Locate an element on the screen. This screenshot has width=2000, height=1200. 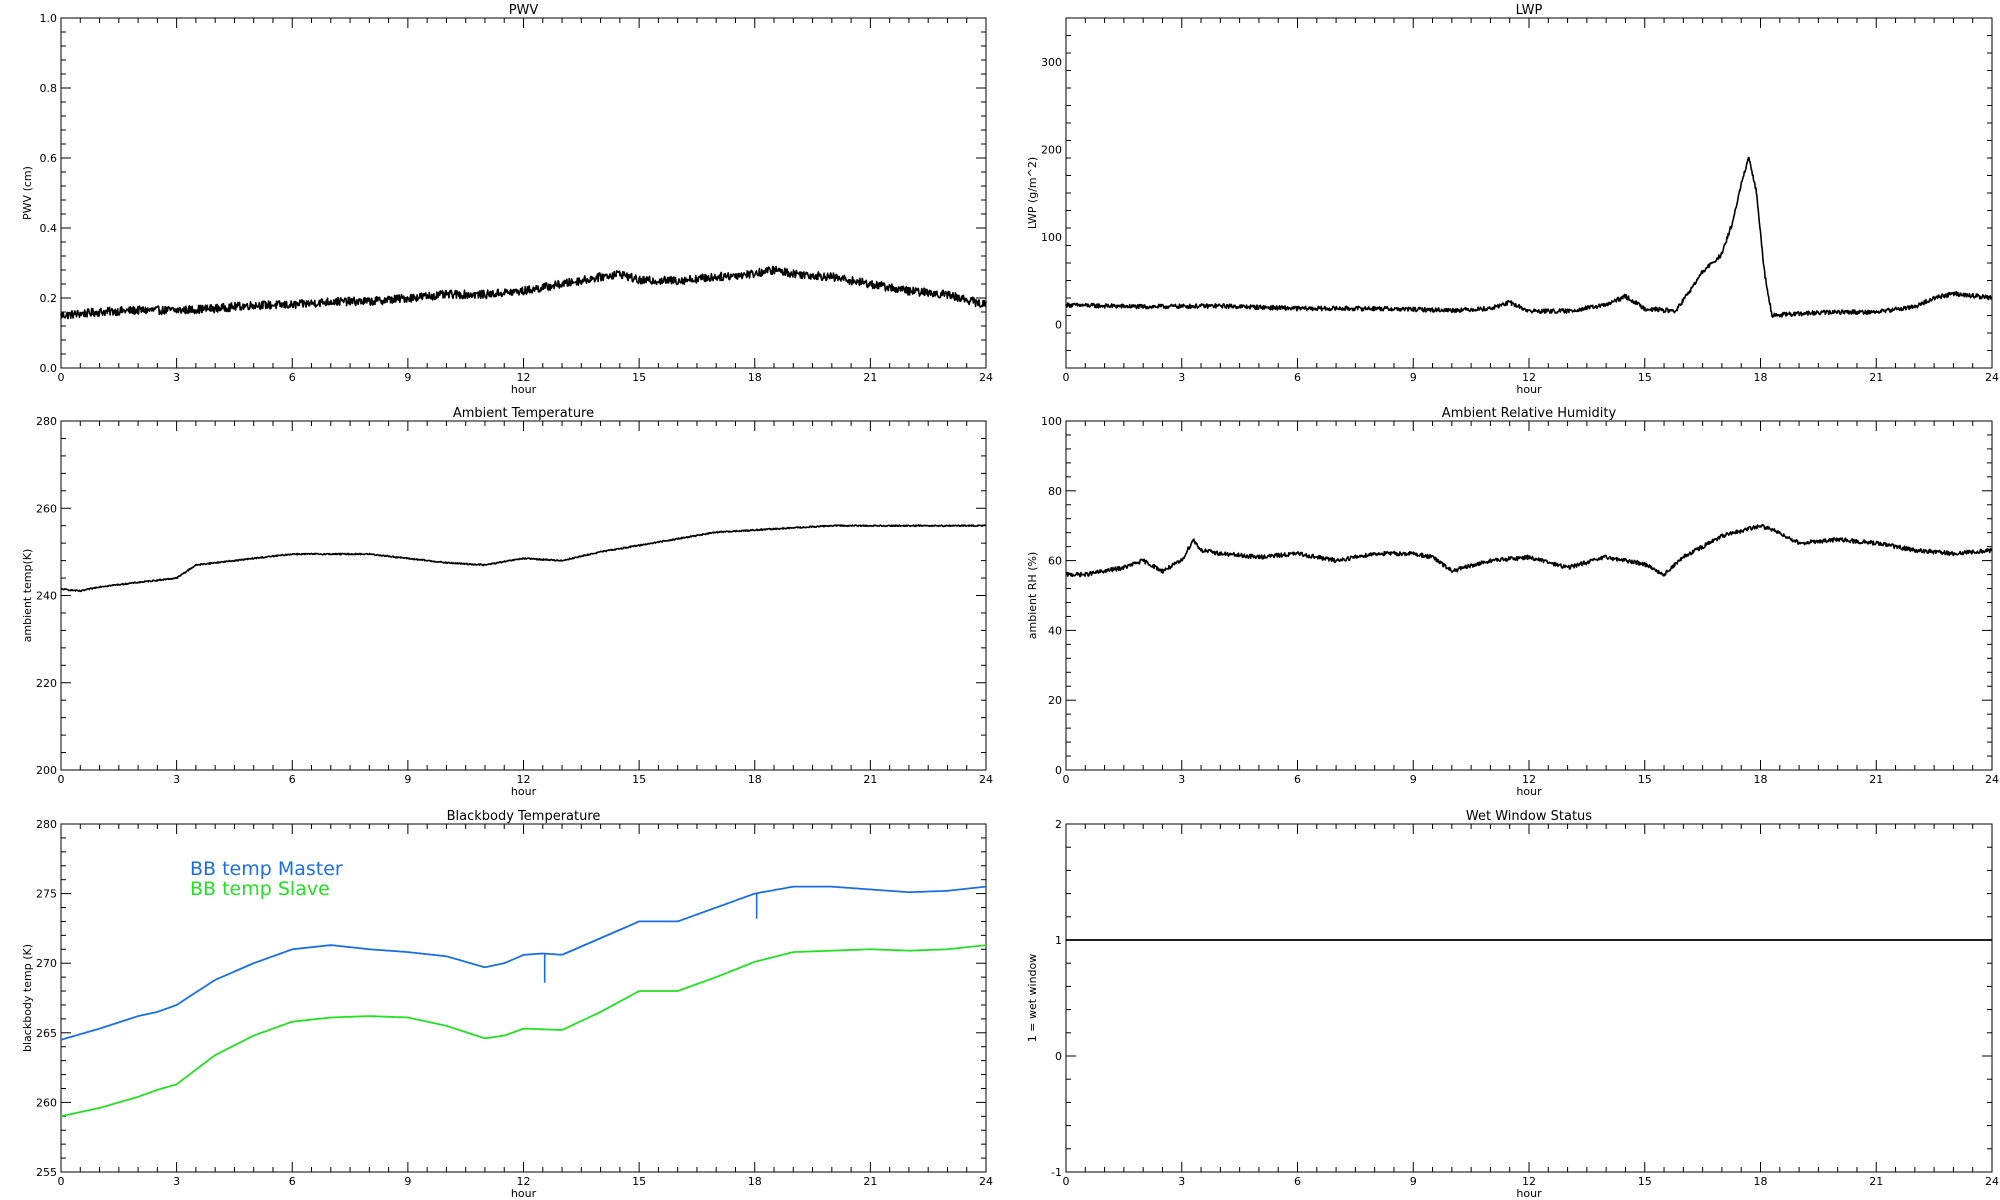
y-axis-label: ambient RH (%) is located at coordinates (1032, 596).